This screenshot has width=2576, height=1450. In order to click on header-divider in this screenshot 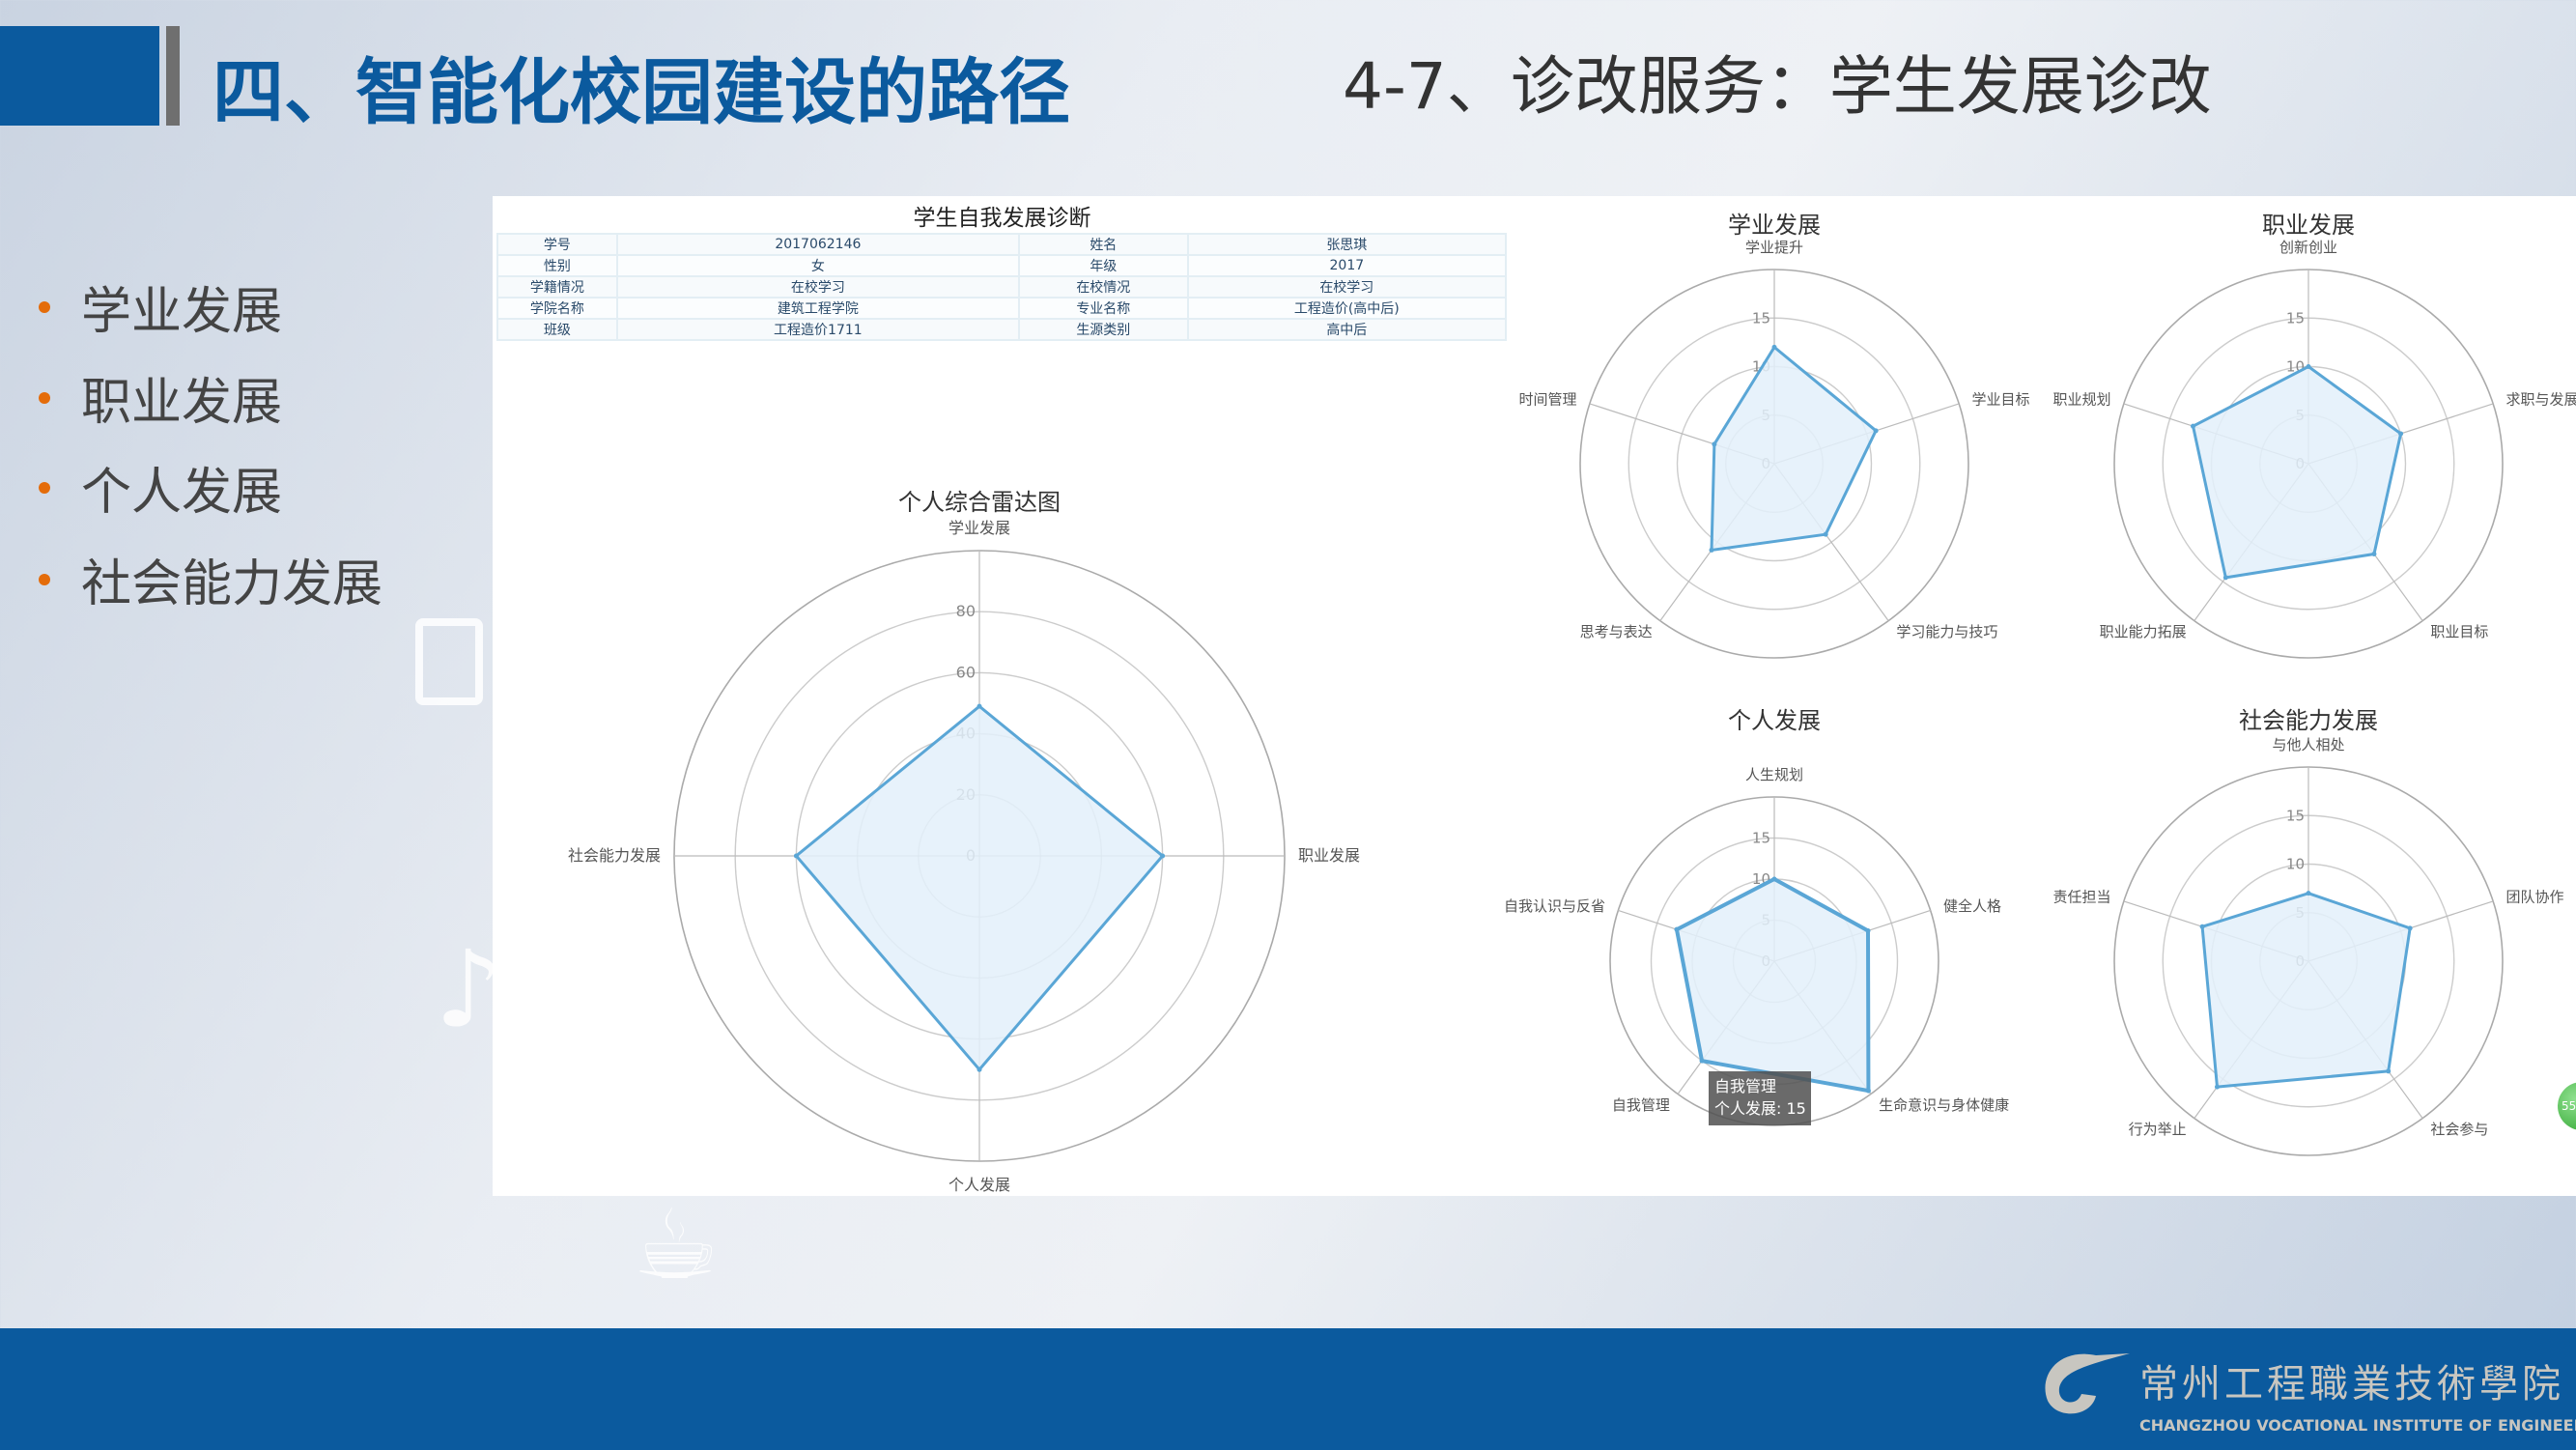, I will do `click(173, 76)`.